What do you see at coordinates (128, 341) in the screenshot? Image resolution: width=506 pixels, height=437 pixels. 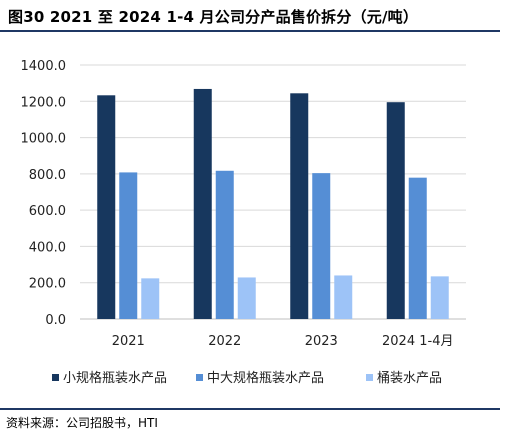 I see `x-tick-label: 2021` at bounding box center [128, 341].